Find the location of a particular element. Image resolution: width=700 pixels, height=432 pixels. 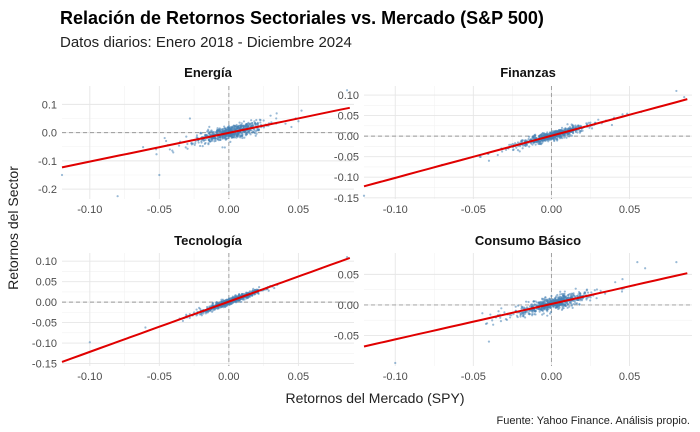

y-tick-label: -0.15 is located at coordinates (346, 199).